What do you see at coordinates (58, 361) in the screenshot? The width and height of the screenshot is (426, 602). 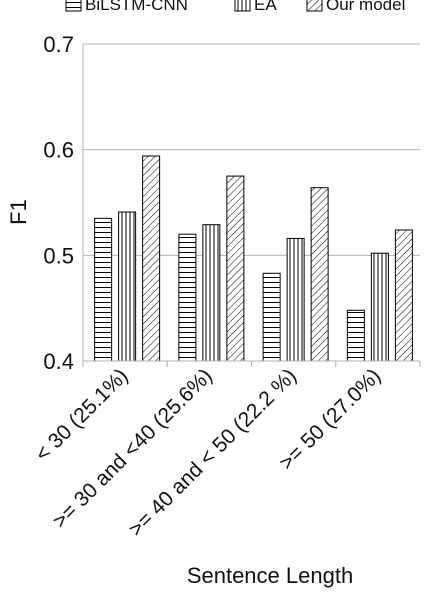 I see `y-tick-label: 0.4` at bounding box center [58, 361].